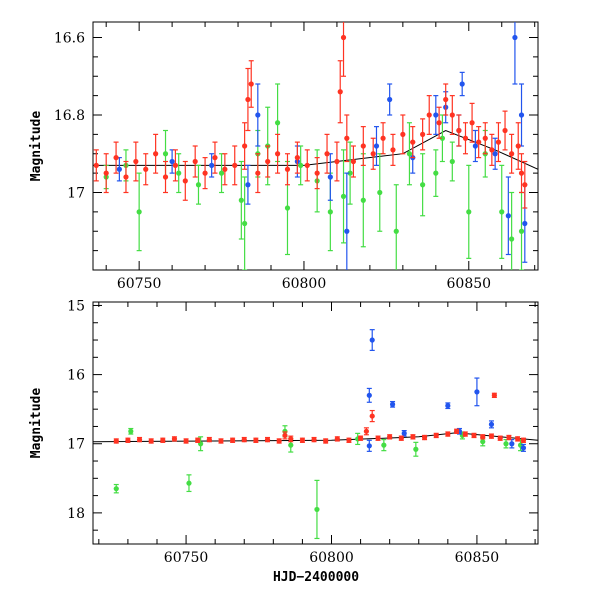  I want to click on x-tick-label: 60850, so click(477, 558).